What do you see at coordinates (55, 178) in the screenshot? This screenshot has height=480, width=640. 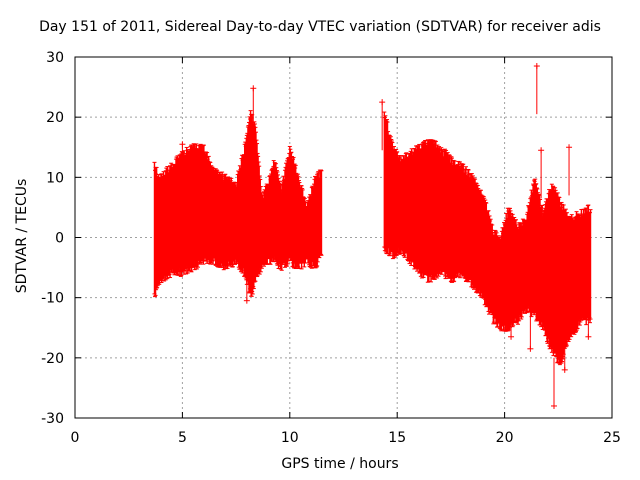 I see `y-tick-label: 10` at bounding box center [55, 178].